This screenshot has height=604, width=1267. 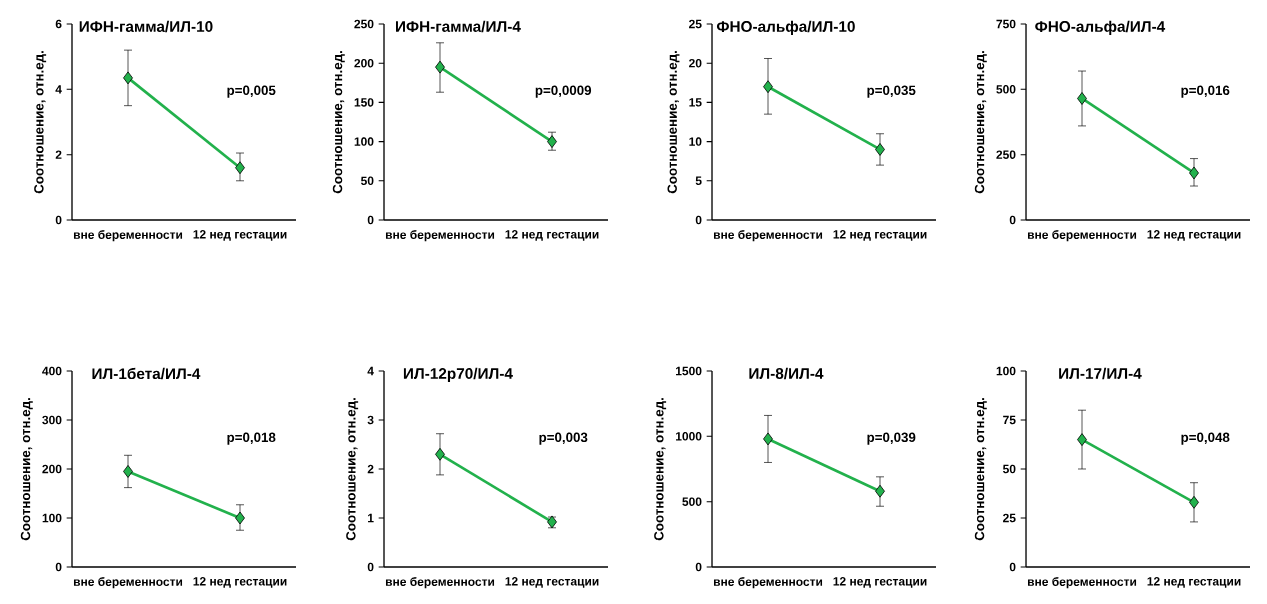 What do you see at coordinates (695, 63) in the screenshot?
I see `y-tick-label: 20` at bounding box center [695, 63].